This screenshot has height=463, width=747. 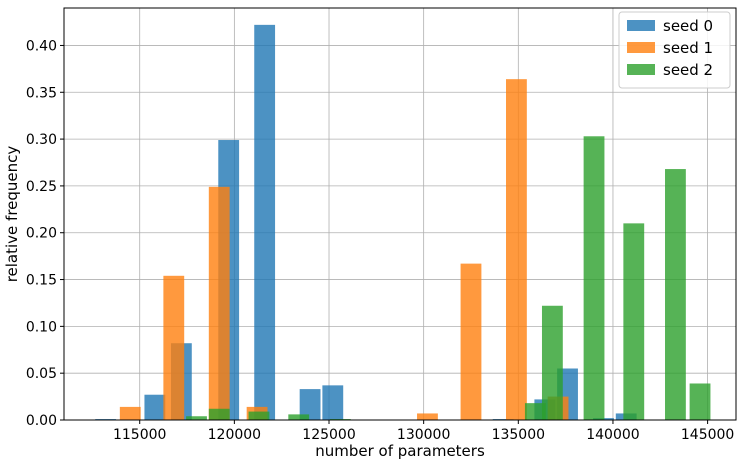 What do you see at coordinates (41, 140) in the screenshot?
I see `y-tick-label: 0.30` at bounding box center [41, 140].